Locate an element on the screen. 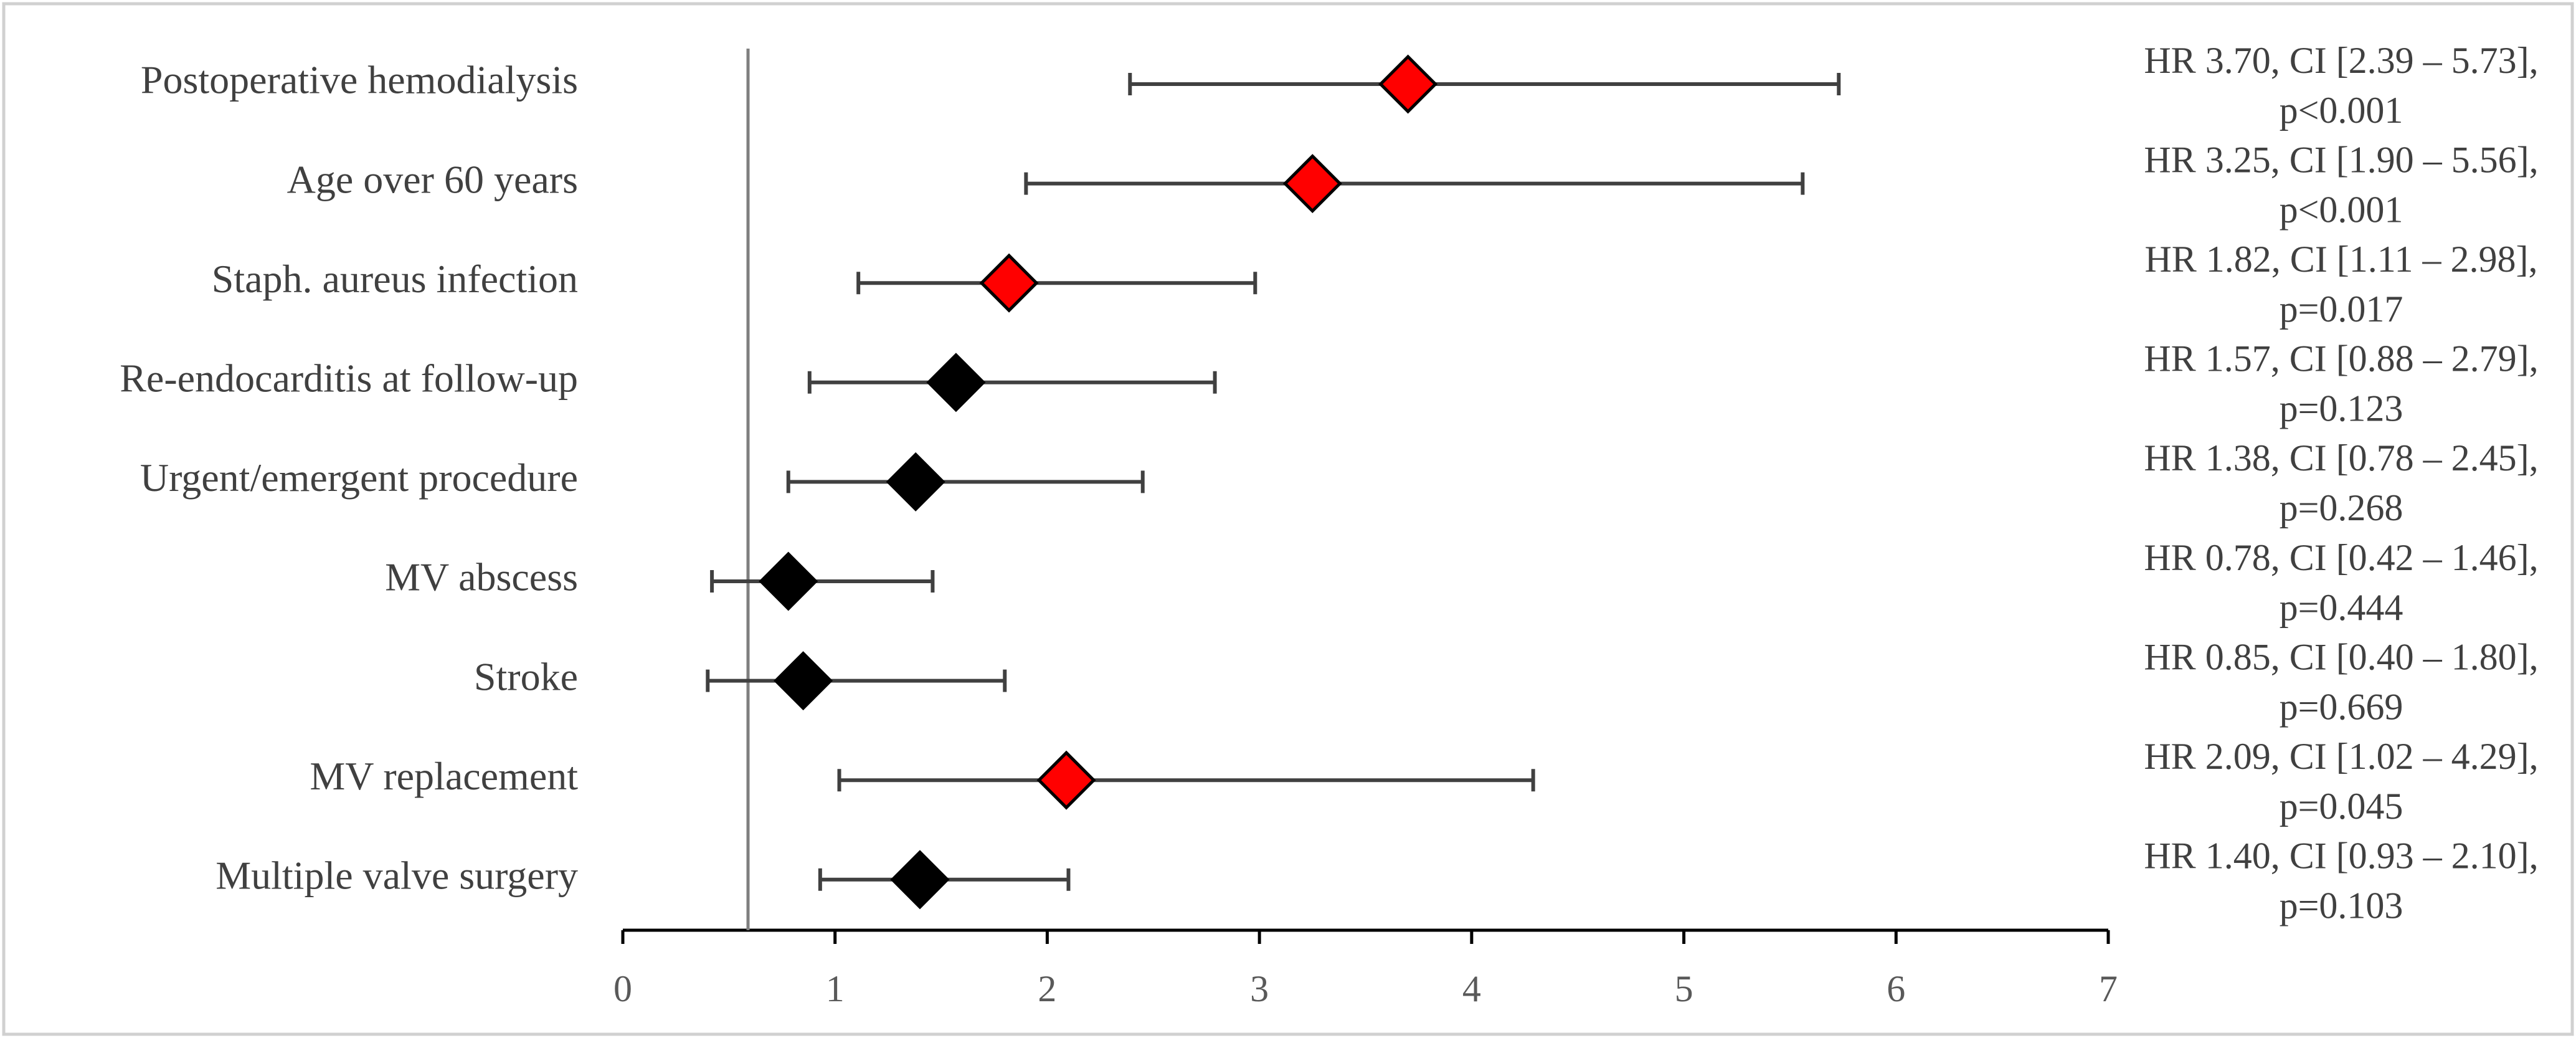  category-label: Urgent/emergent procedure is located at coordinates (359, 477).